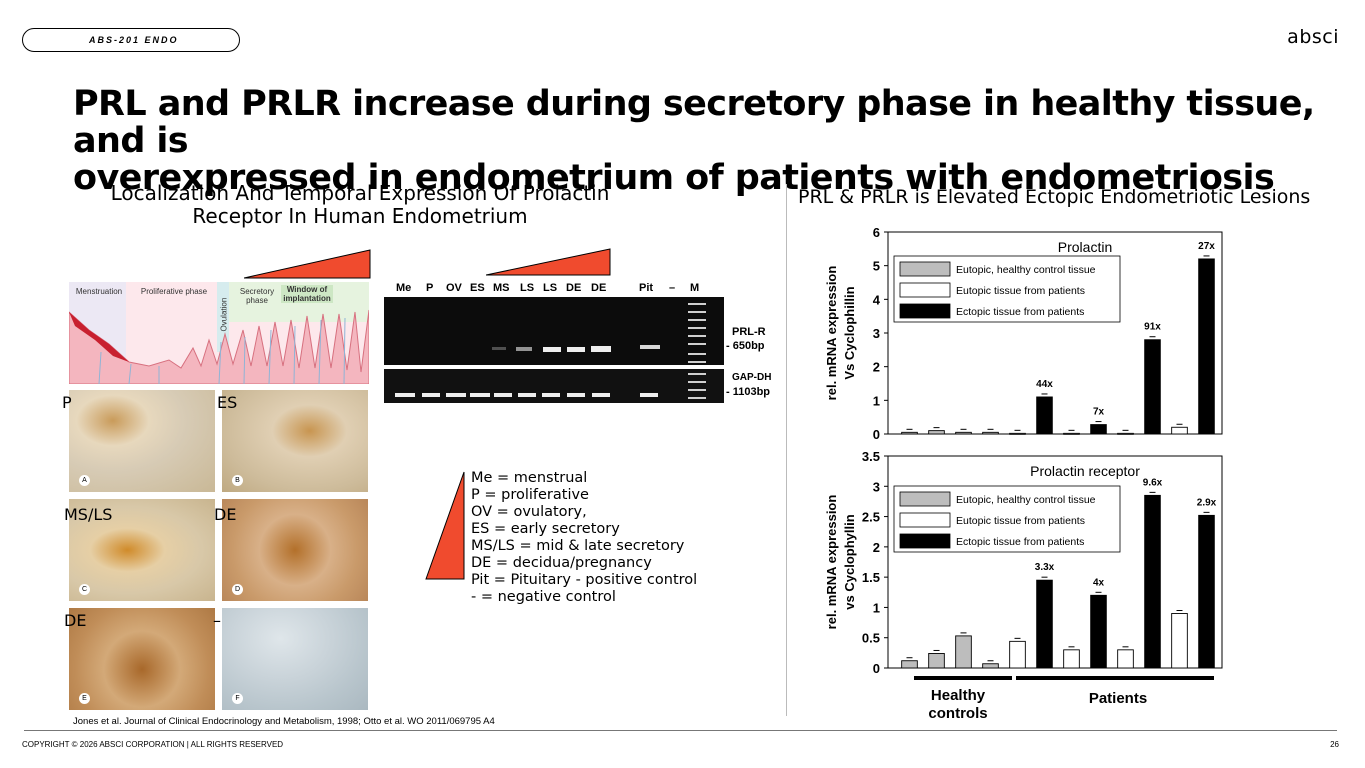  Describe the element at coordinates (925, 290) in the screenshot. I see `chart-1-legend-swatch-eutopic` at that location.